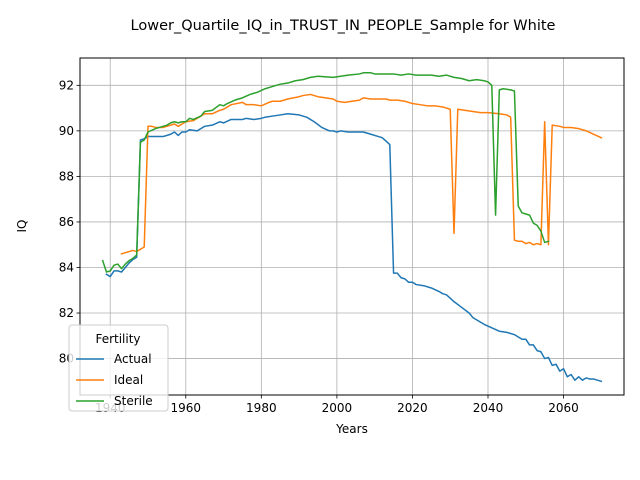  I want to click on y-tick-label: 88, so click(66, 176).